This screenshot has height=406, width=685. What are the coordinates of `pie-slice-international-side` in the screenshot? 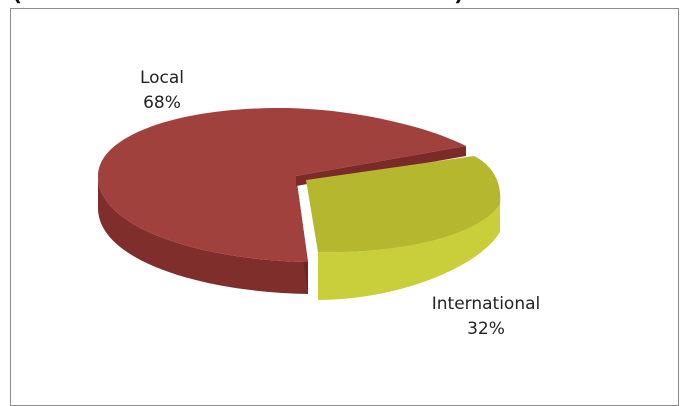 It's located at (409, 252).